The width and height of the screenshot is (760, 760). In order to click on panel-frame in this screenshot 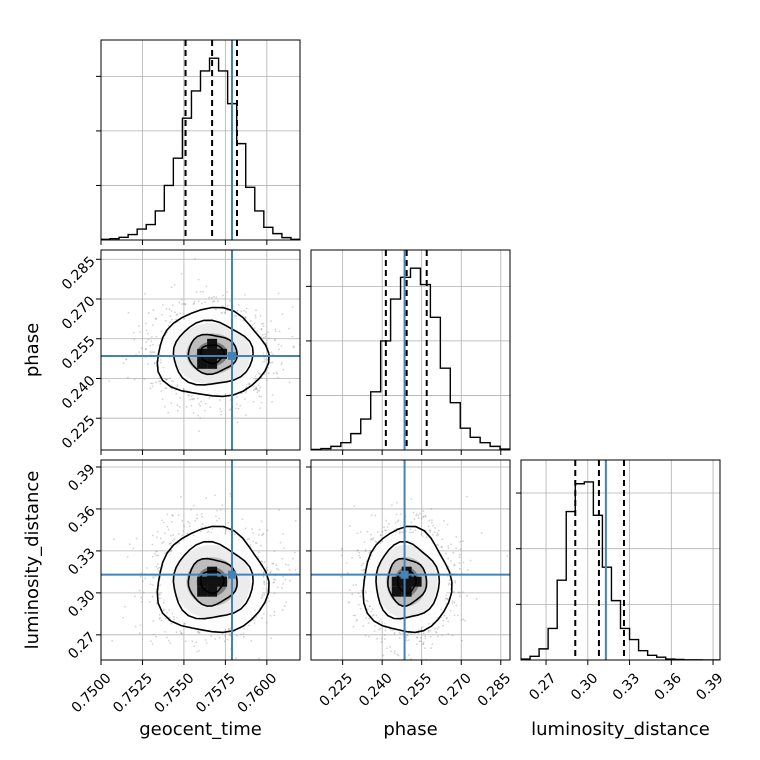, I will do `click(200, 350)`.